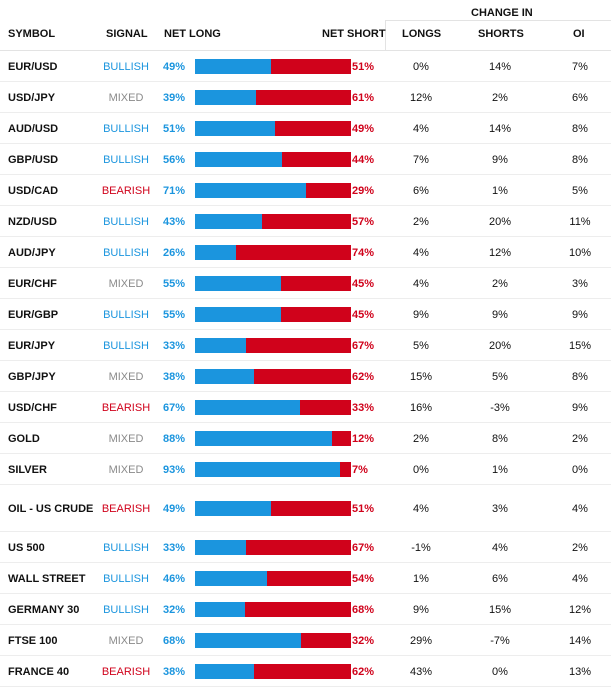 The height and width of the screenshot is (687, 611). Describe the element at coordinates (363, 66) in the screenshot. I see `row-net-short-pct: 51%` at that location.